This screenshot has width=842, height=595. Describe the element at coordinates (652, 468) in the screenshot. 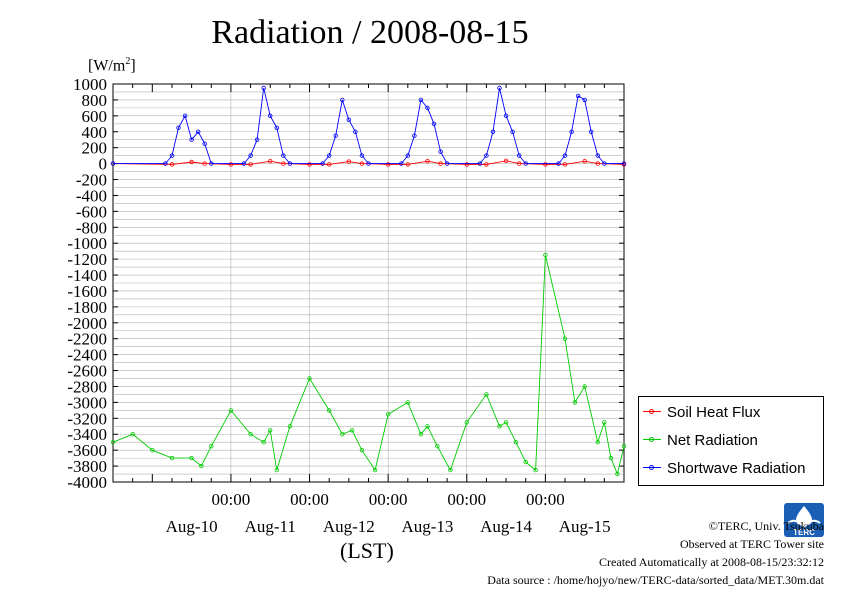

I see `legend-marker-shortwave-radiation` at that location.